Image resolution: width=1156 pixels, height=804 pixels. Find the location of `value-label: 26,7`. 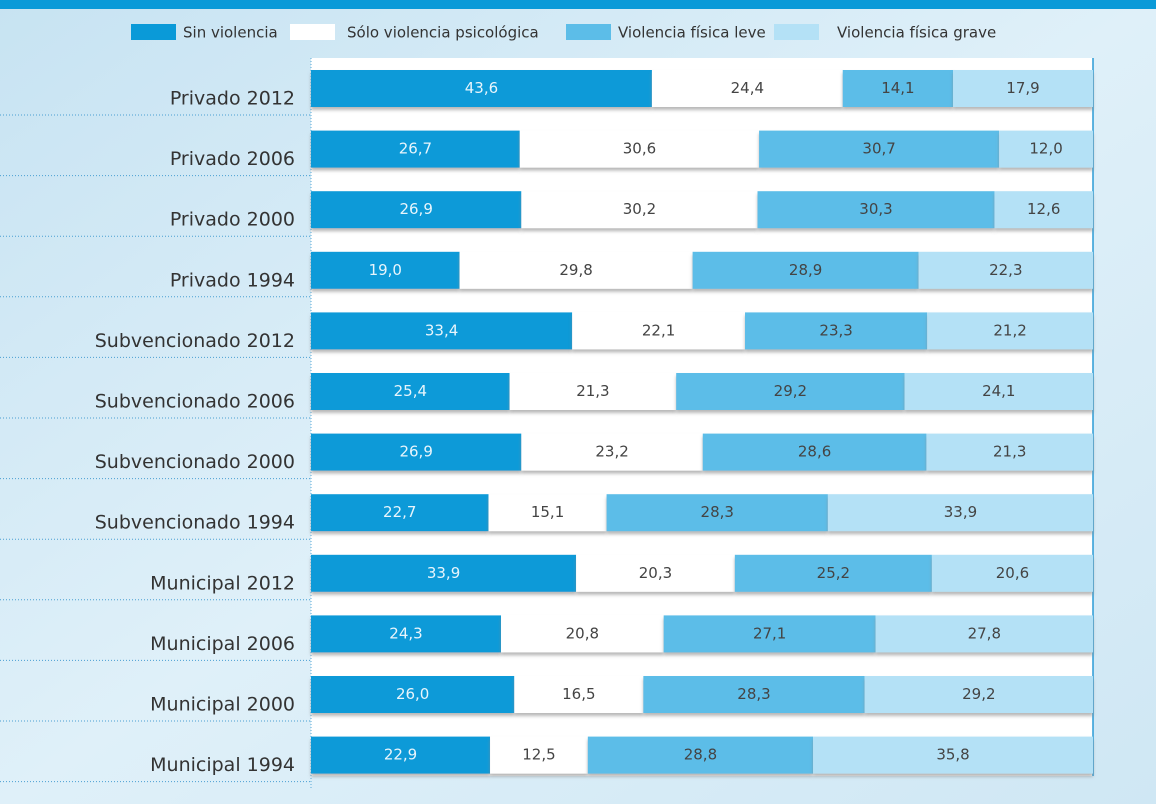

value-label: 26,7 is located at coordinates (415, 149).